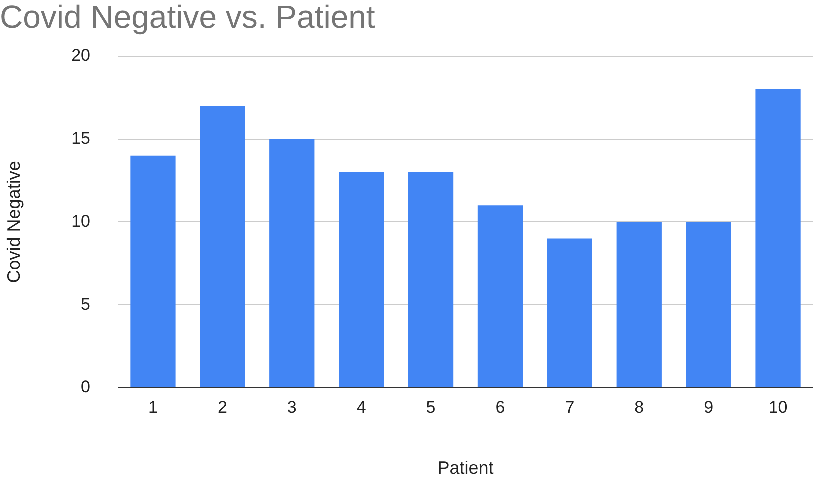 This screenshot has height=488, width=823. Describe the element at coordinates (466, 468) in the screenshot. I see `x-axis-title: Patient` at that location.